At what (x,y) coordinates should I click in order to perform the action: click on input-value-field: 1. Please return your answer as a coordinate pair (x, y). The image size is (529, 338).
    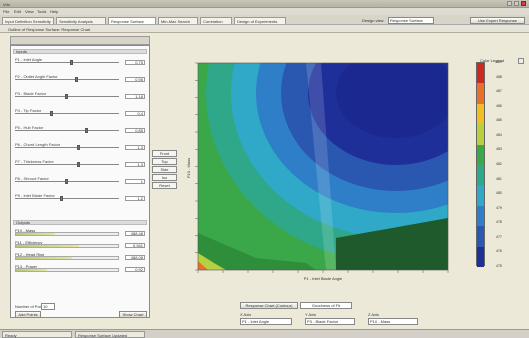
    Looking at the image, I should click on (135, 181).